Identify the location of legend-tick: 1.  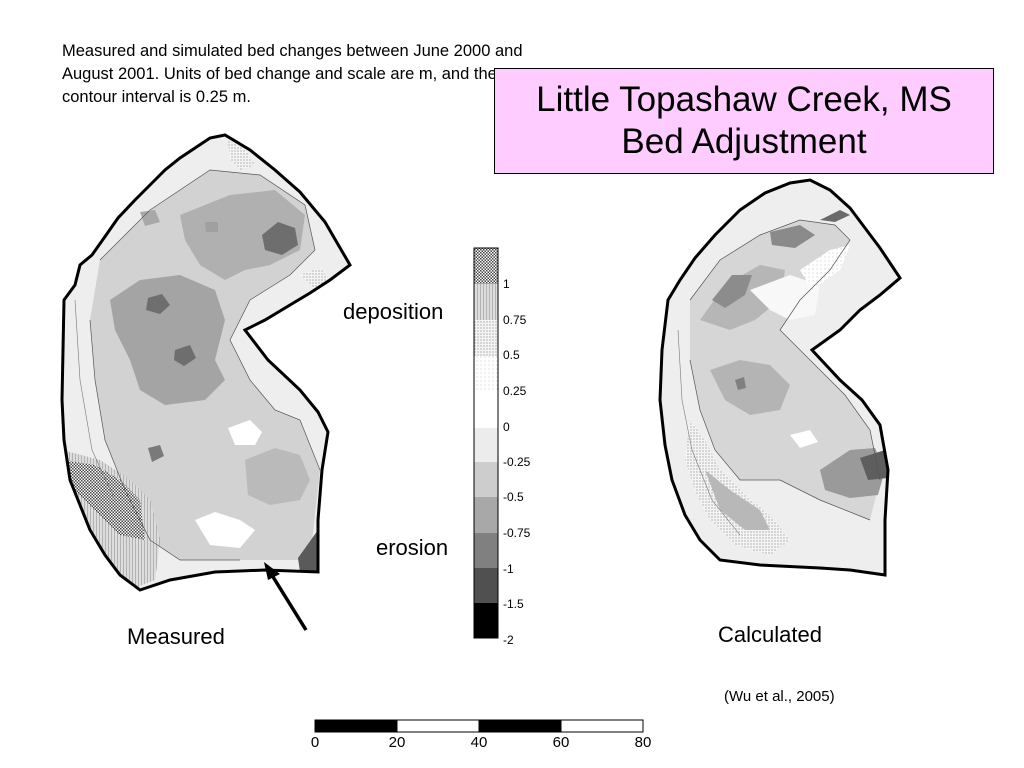
(506, 284).